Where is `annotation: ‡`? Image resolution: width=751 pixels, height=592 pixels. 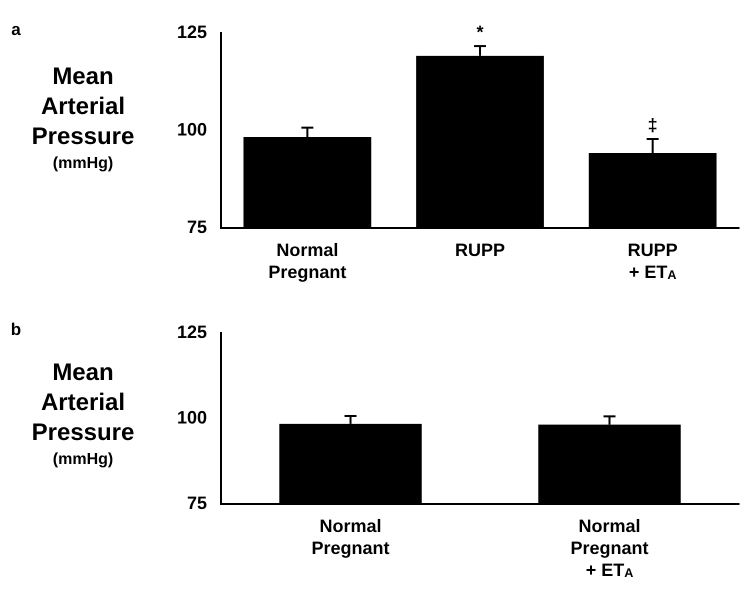
annotation: ‡ is located at coordinates (653, 124).